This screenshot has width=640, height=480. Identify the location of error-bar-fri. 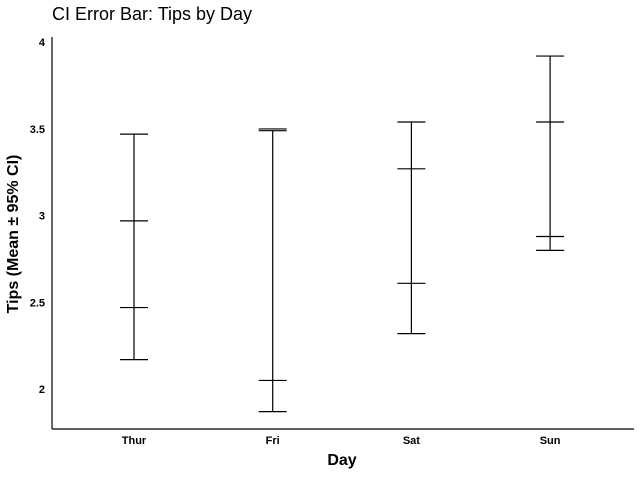
(272, 270).